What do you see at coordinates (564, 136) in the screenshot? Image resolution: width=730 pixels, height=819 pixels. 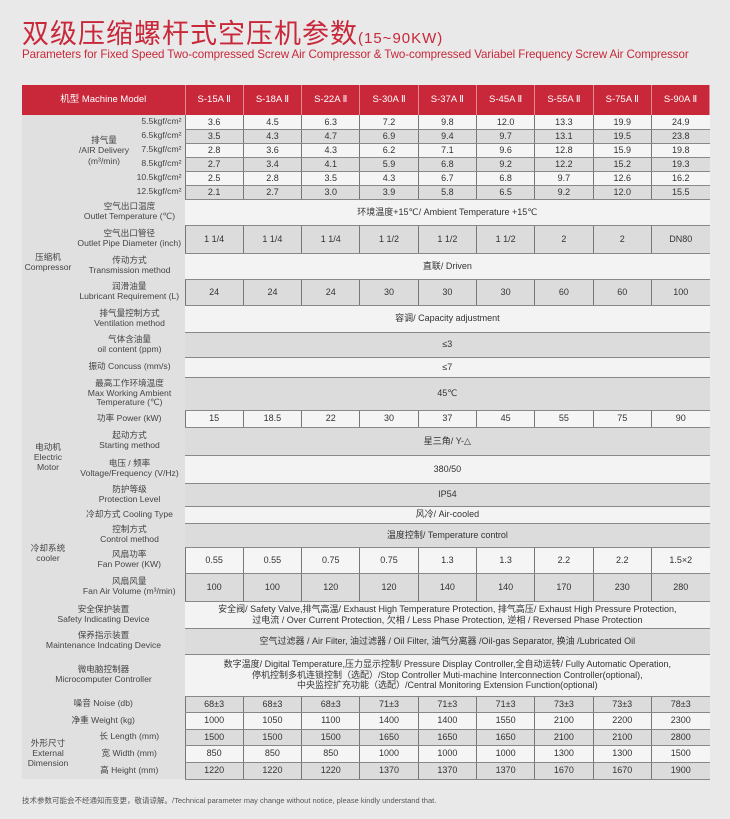 I see `cell: 13.1` at bounding box center [564, 136].